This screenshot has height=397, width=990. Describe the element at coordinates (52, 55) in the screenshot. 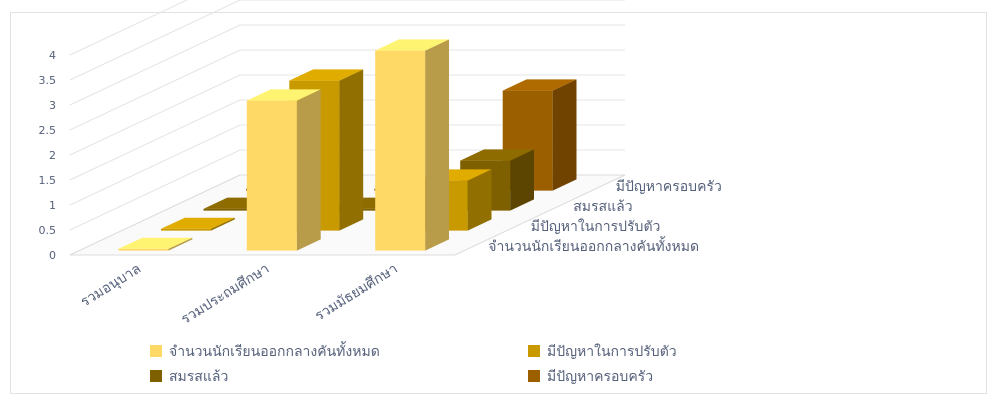

I see `y-tick-label: 4` at that location.